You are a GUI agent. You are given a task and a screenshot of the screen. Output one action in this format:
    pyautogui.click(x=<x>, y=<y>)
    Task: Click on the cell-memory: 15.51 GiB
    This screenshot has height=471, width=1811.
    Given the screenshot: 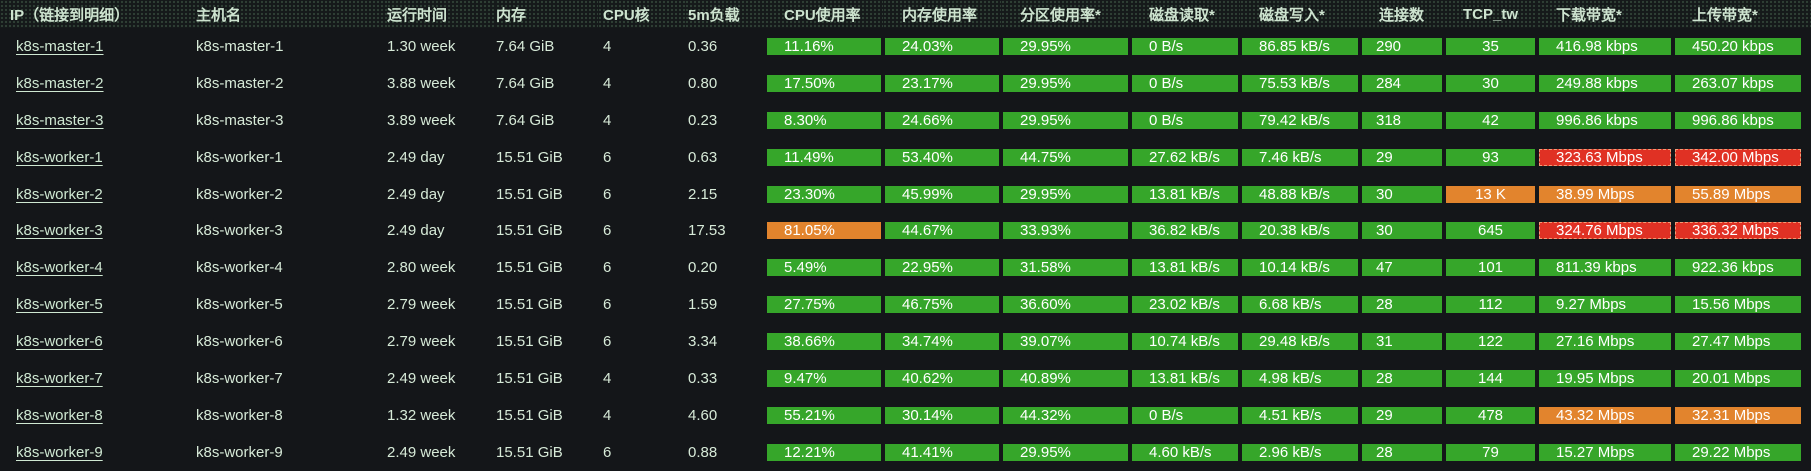 What is the action you would take?
    pyautogui.click(x=529, y=231)
    